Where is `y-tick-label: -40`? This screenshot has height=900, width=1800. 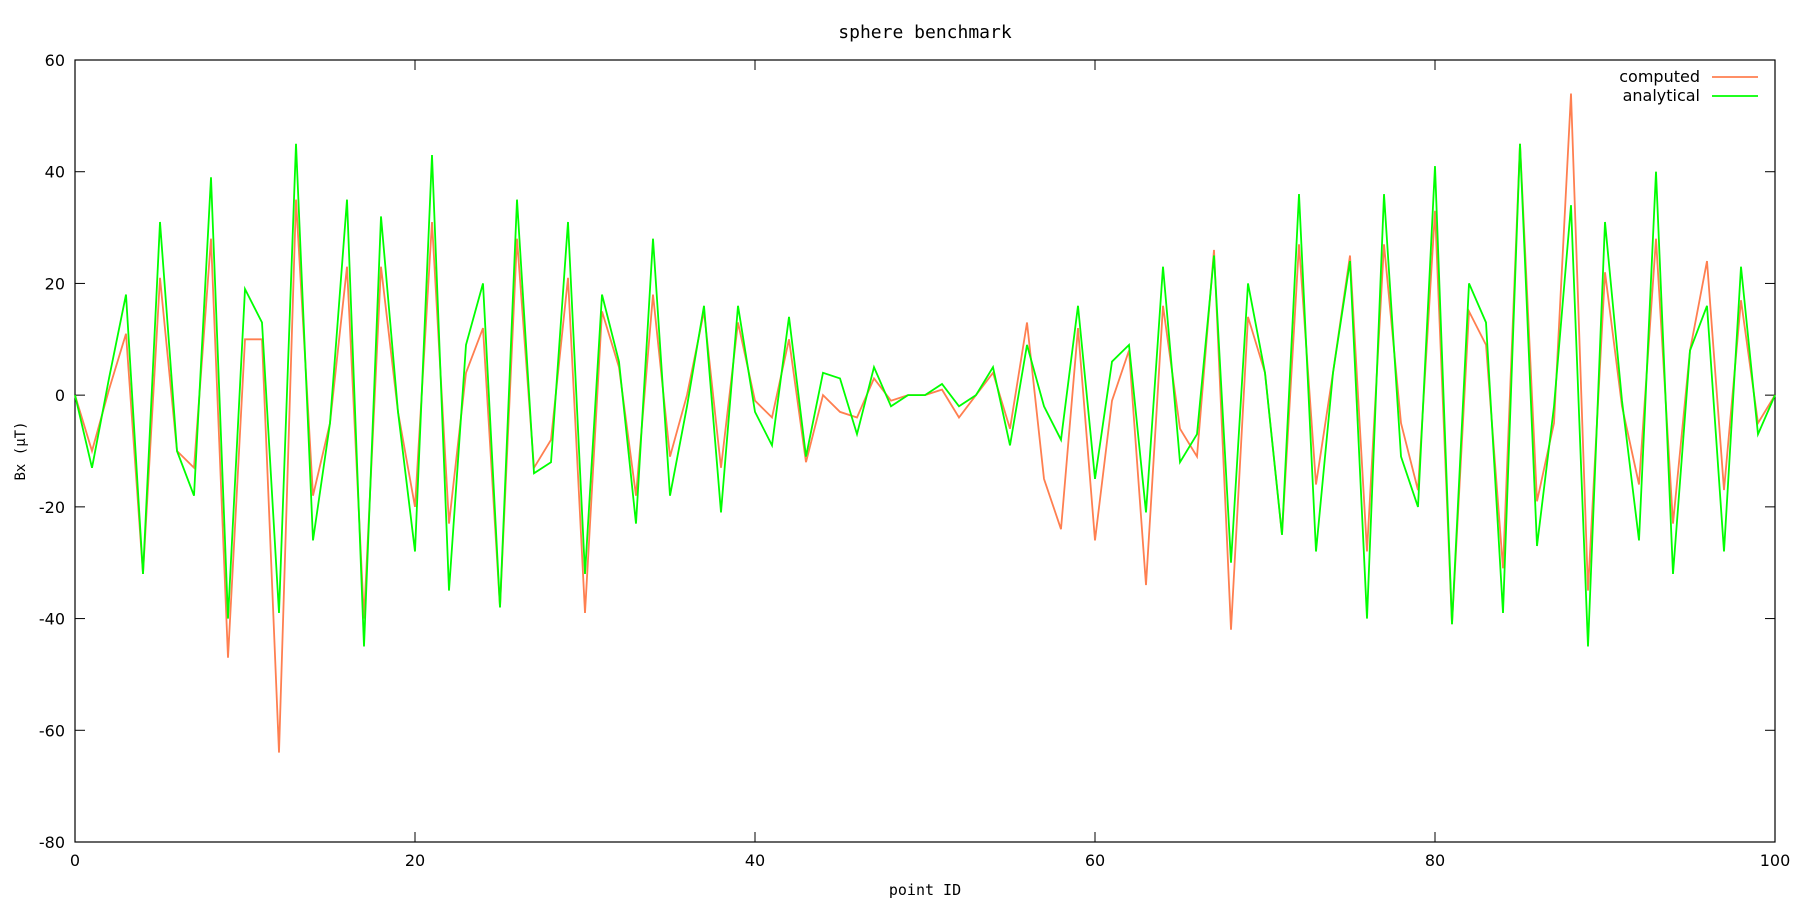 y-tick-label: -40 is located at coordinates (52, 619).